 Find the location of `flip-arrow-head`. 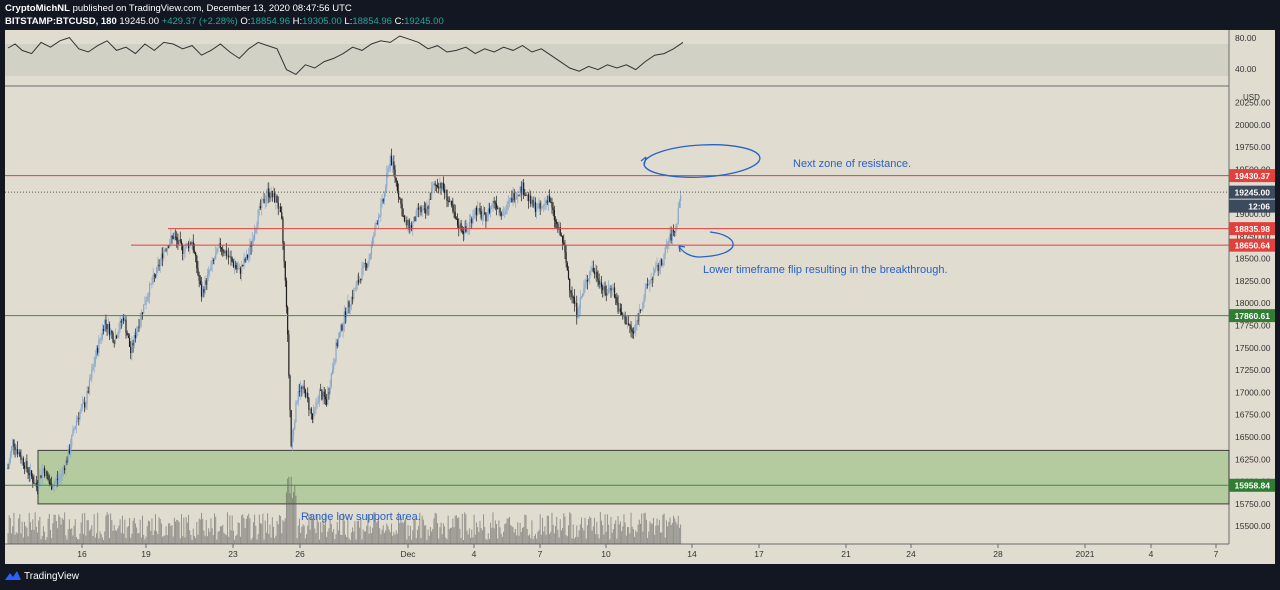

flip-arrow-head is located at coordinates (682, 249).